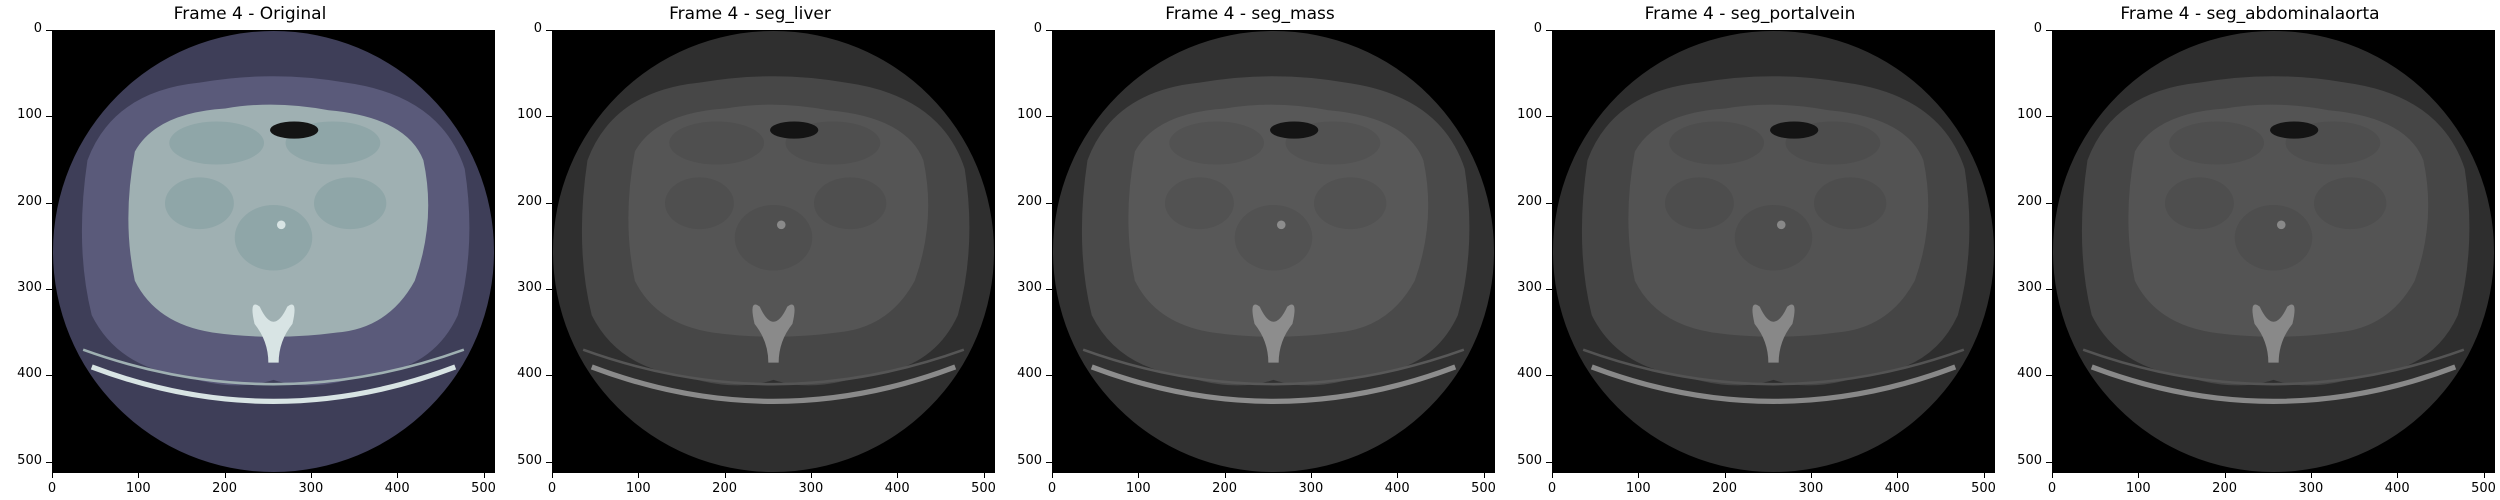 The height and width of the screenshot is (500, 2500). What do you see at coordinates (750, 14) in the screenshot?
I see `panel-title: Frame 4 - seg_liver` at bounding box center [750, 14].